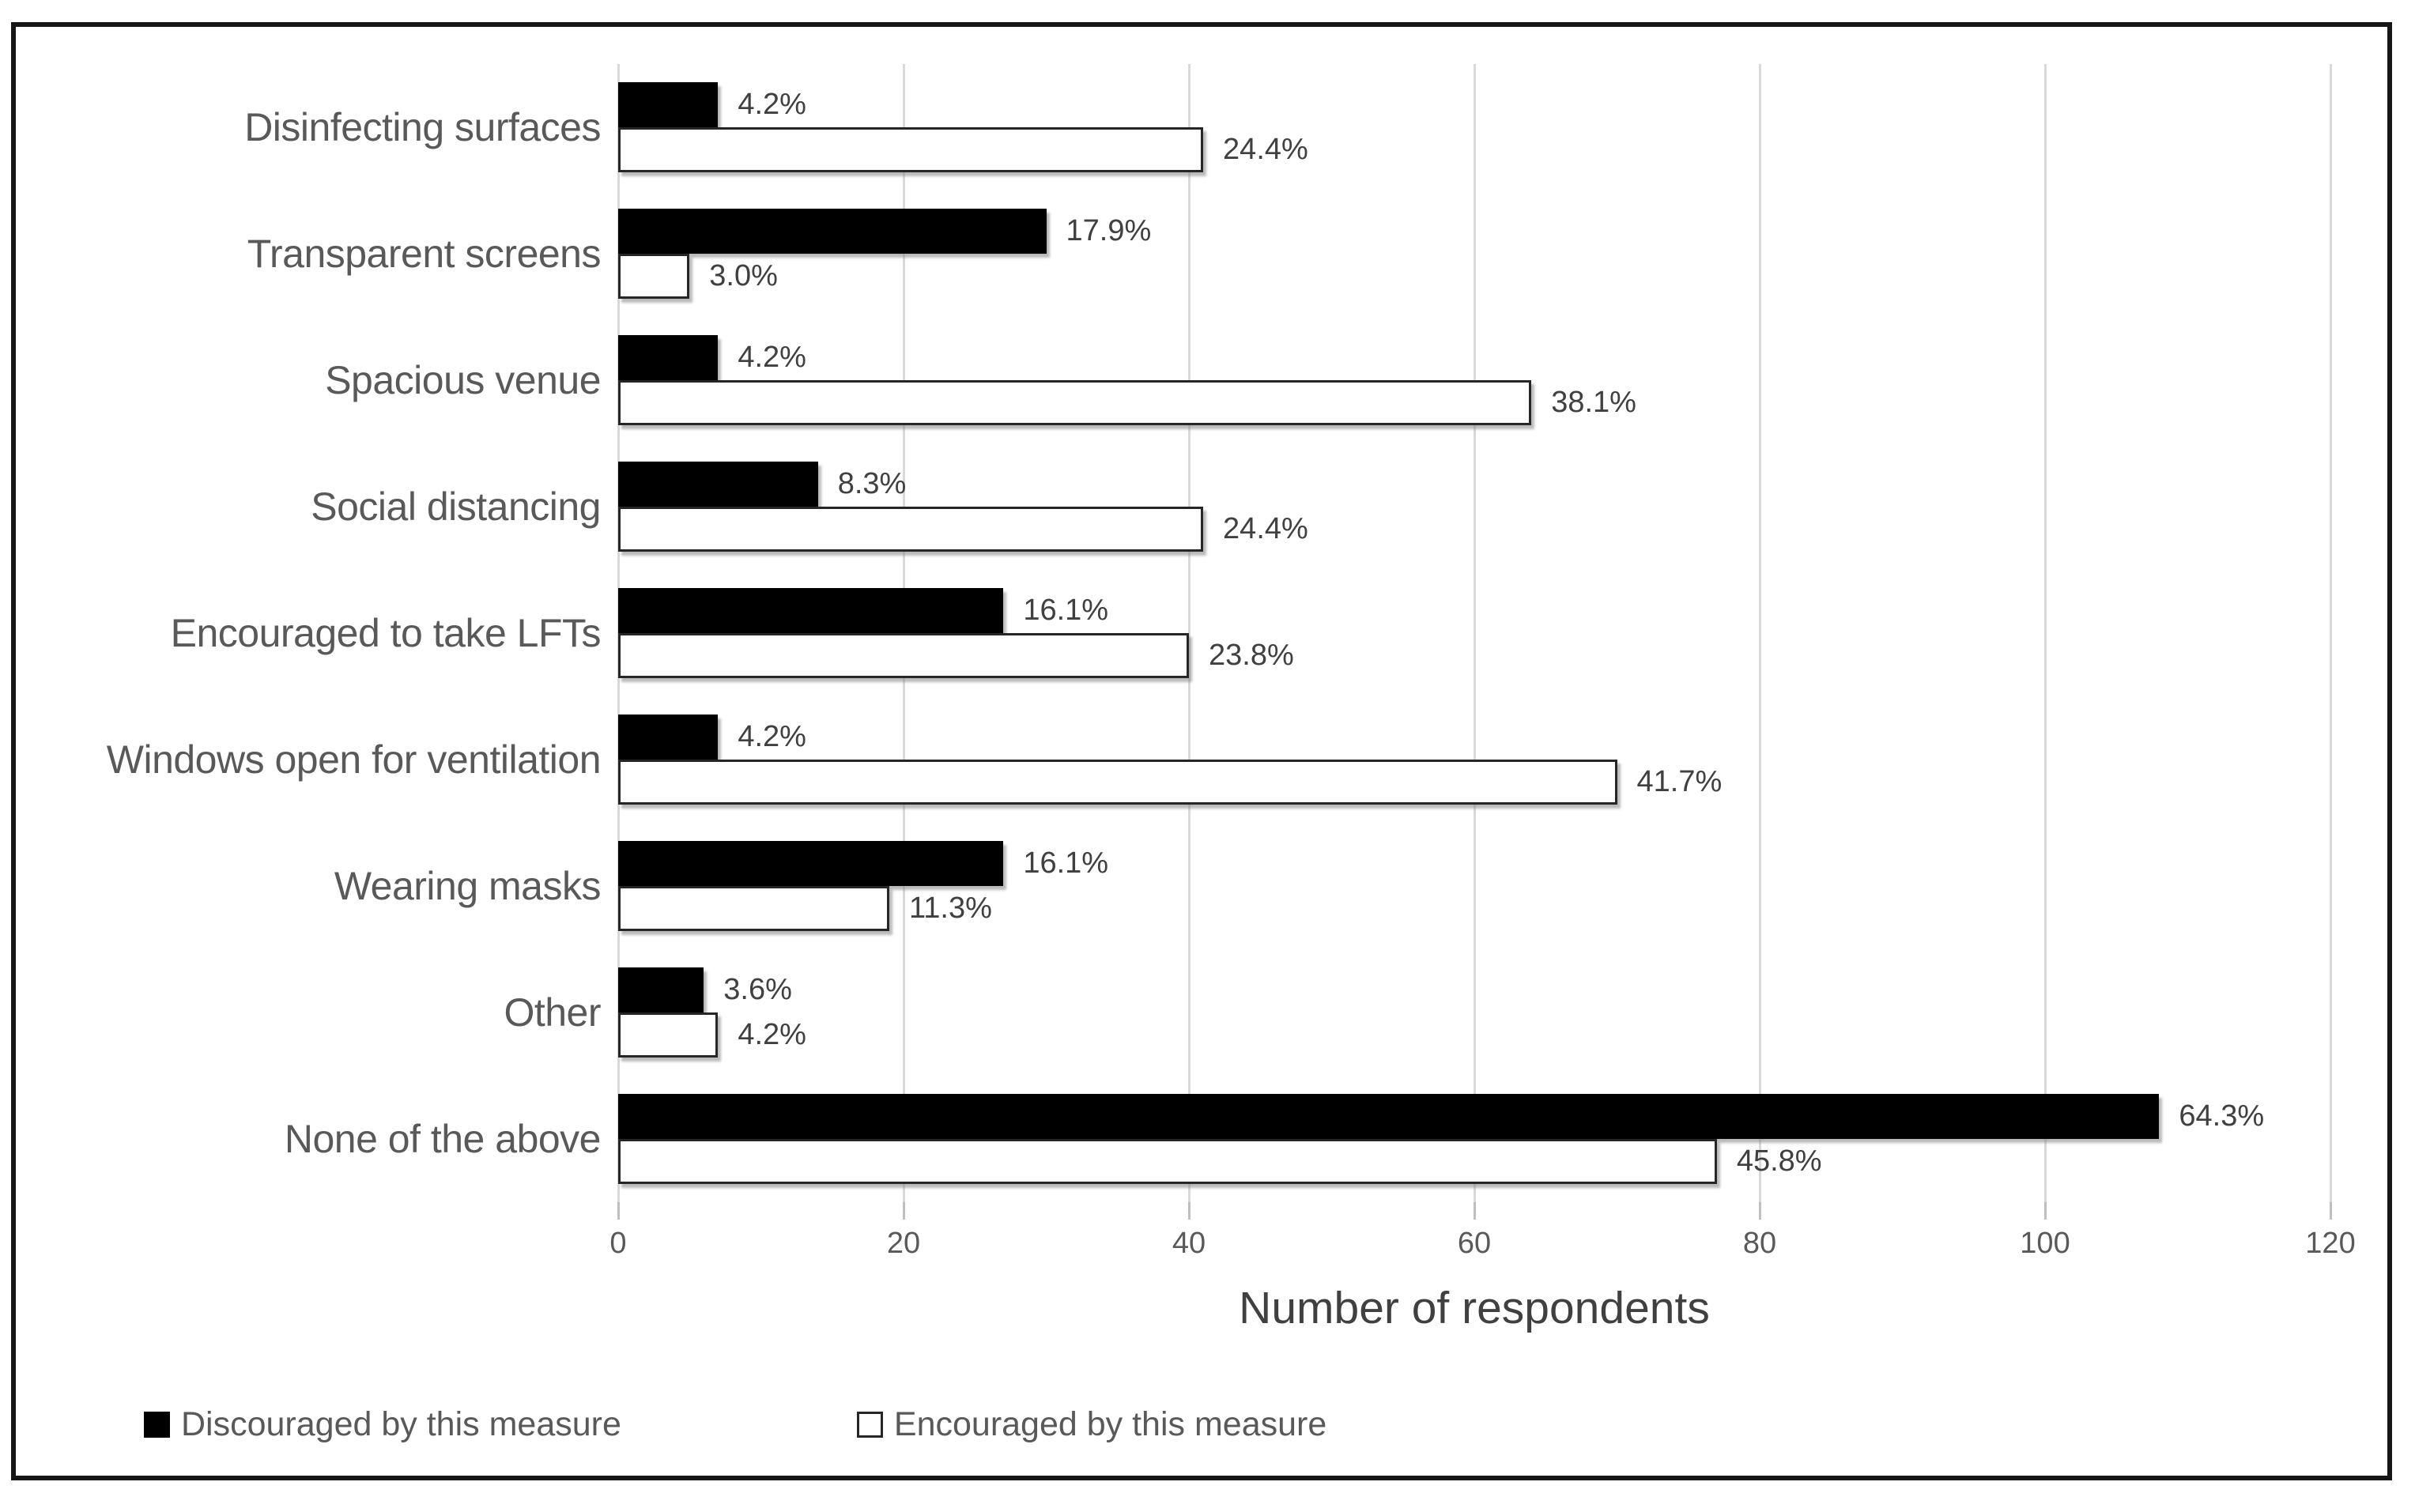 This screenshot has width=2415, height=1512. I want to click on data-label: 11.3%, so click(950, 909).